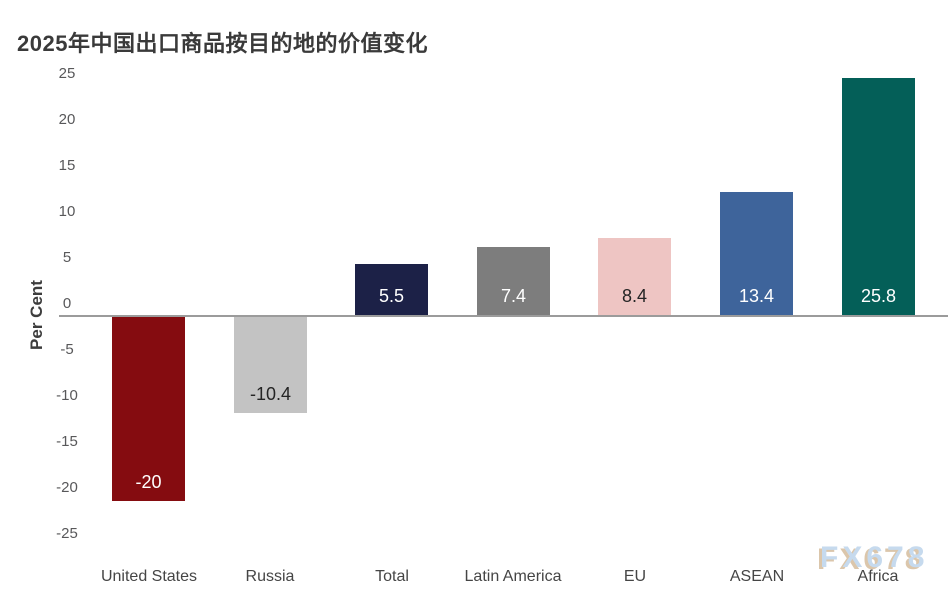  What do you see at coordinates (513, 576) in the screenshot?
I see `x-axis-label-latin-america: Latin America` at bounding box center [513, 576].